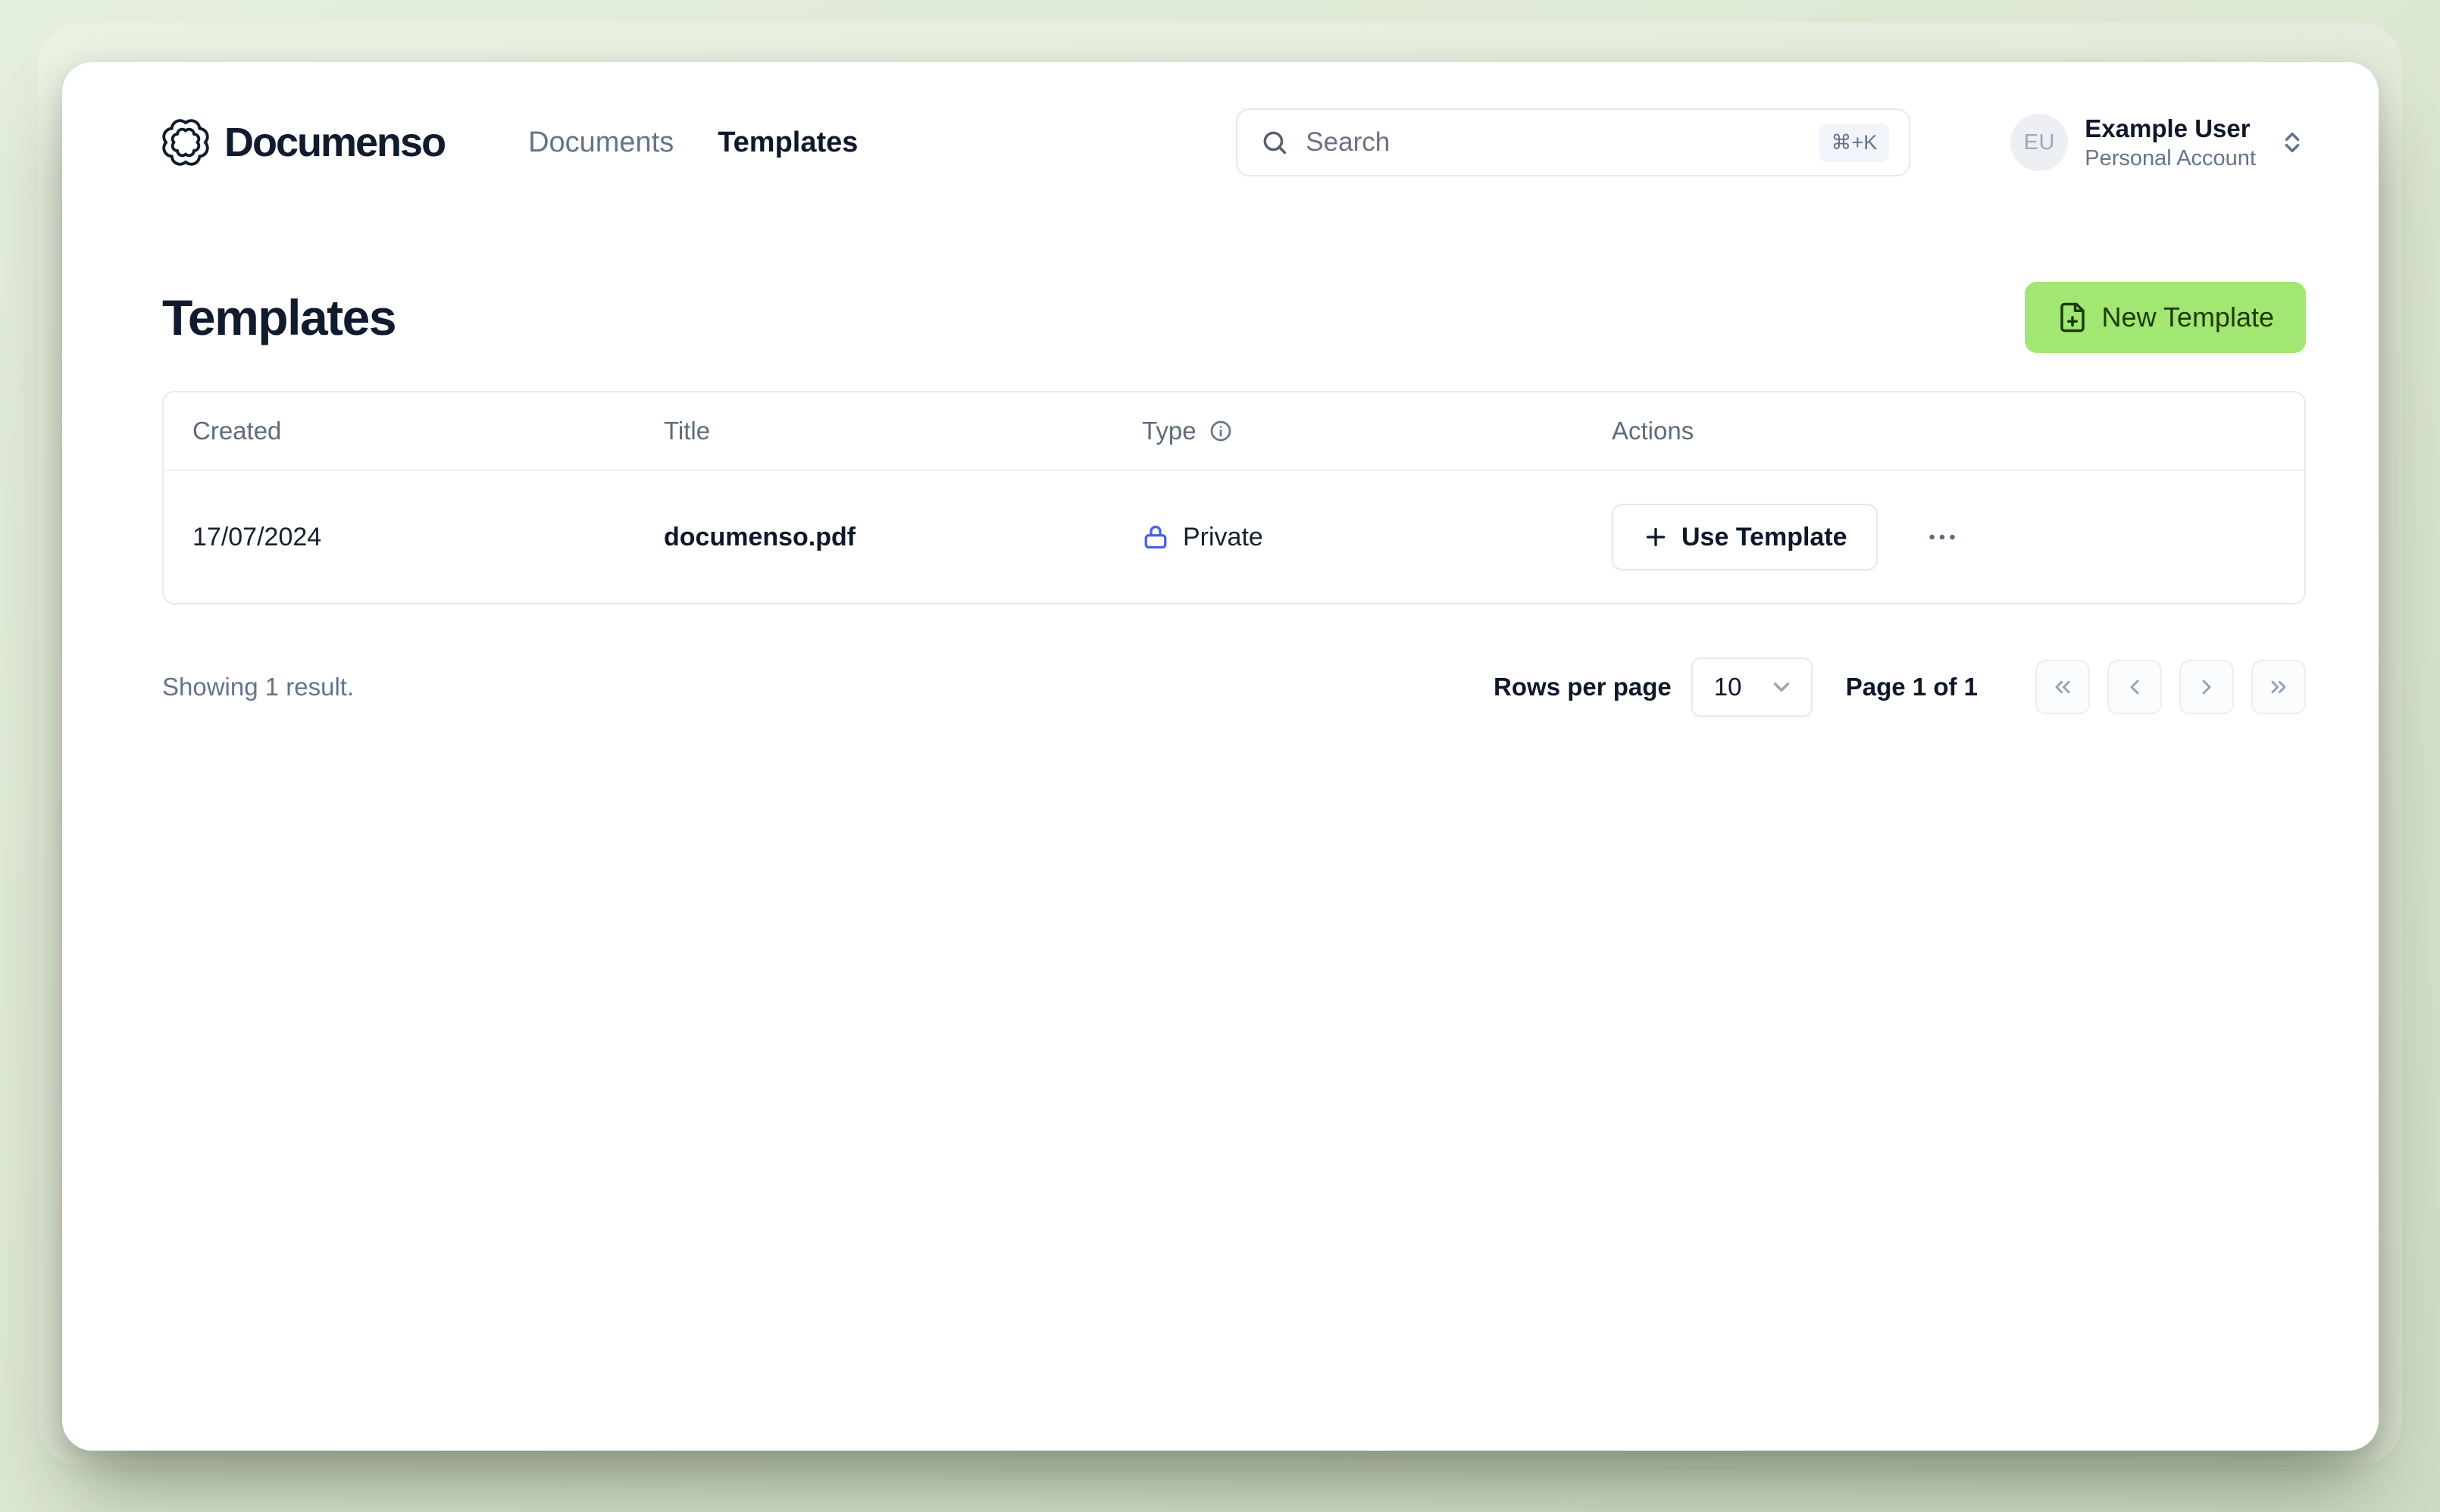 This screenshot has width=2440, height=1512. What do you see at coordinates (185, 142) in the screenshot?
I see `documenso-rosette-icon` at bounding box center [185, 142].